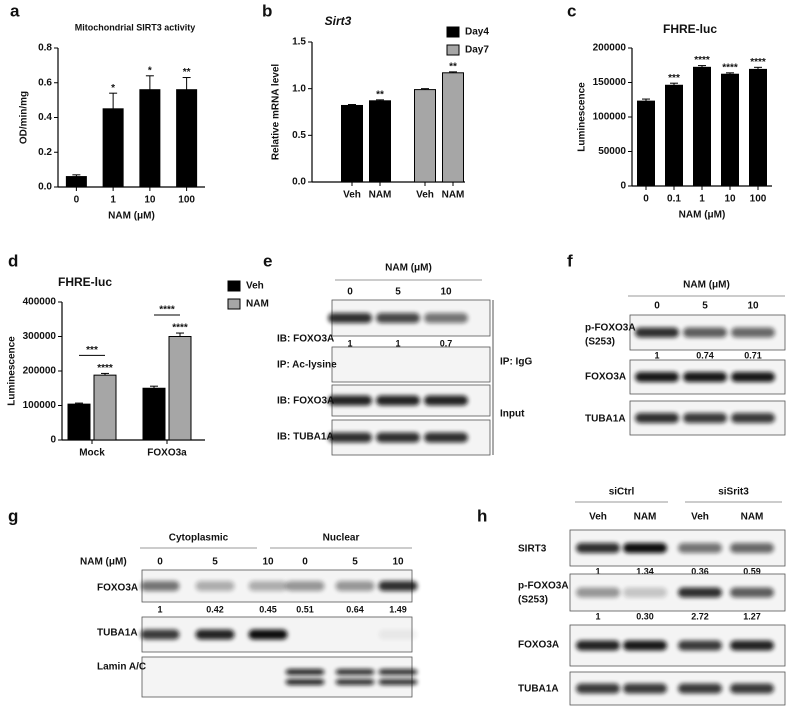 Image resolution: width=790 pixels, height=711 pixels. Describe the element at coordinates (622, 492) in the screenshot. I see `group-label: siCtrl` at that location.